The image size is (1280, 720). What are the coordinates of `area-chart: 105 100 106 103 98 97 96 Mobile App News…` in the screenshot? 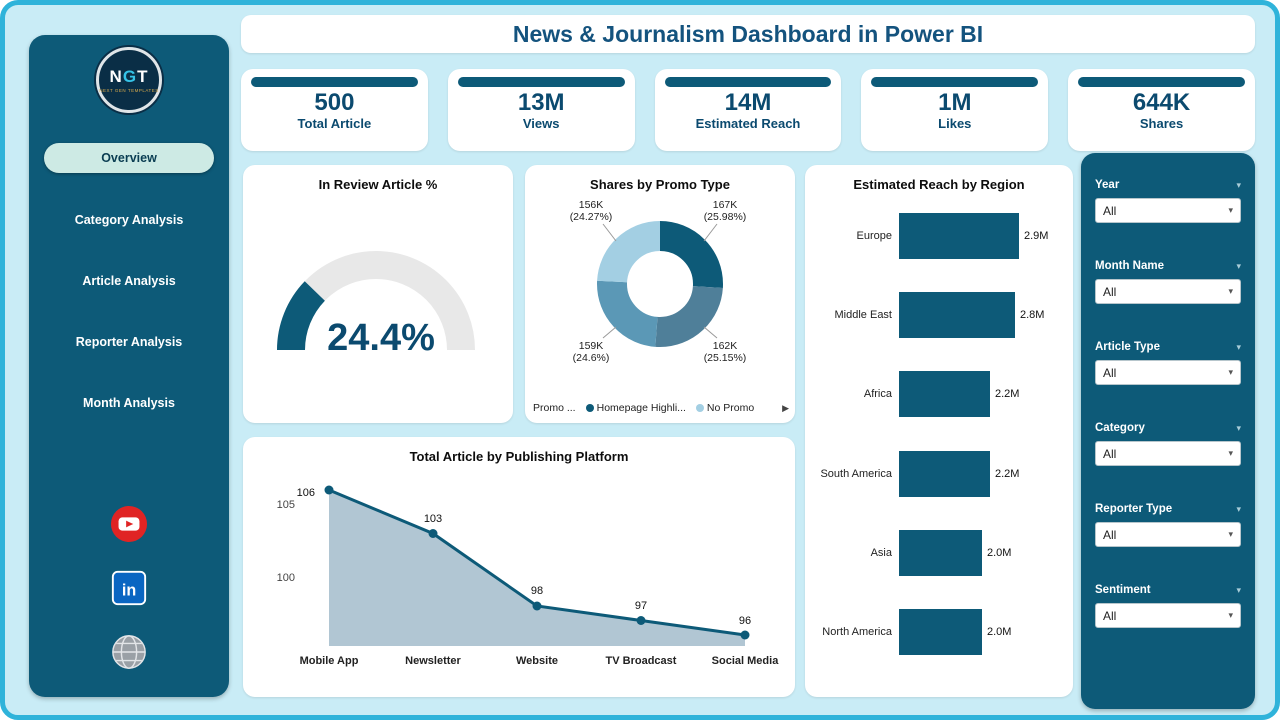 It's located at (528, 576).